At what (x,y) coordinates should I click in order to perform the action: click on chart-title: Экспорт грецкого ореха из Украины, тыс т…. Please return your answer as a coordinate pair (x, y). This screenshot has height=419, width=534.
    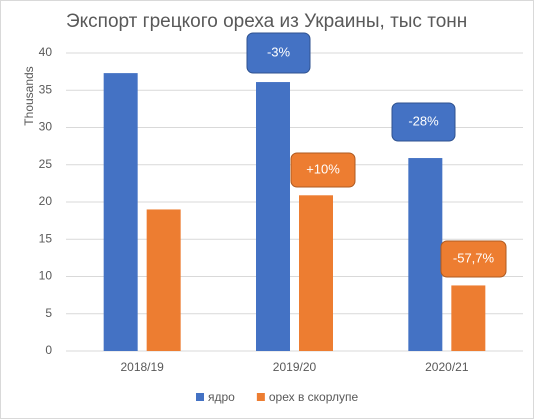
    Looking at the image, I should click on (266, 21).